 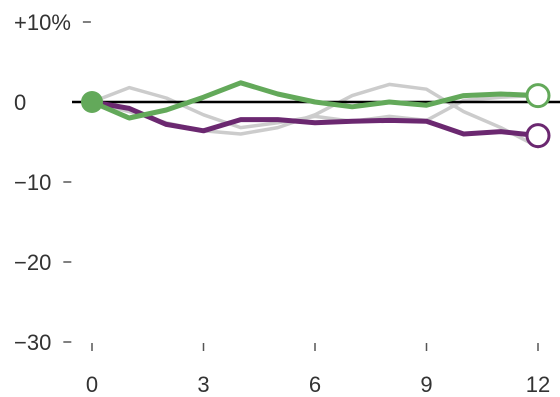 I want to click on x-tick-label: 0, so click(x=92, y=384).